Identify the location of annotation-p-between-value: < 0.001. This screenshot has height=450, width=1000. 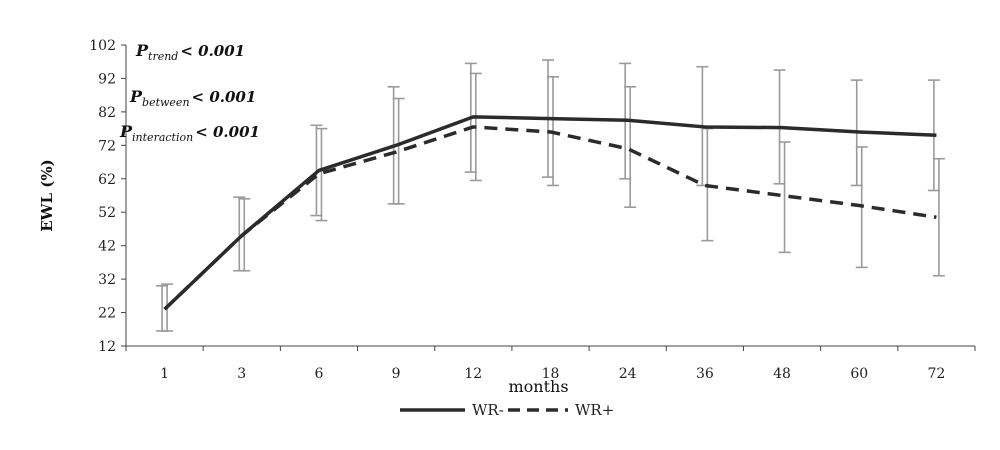
(224, 97).